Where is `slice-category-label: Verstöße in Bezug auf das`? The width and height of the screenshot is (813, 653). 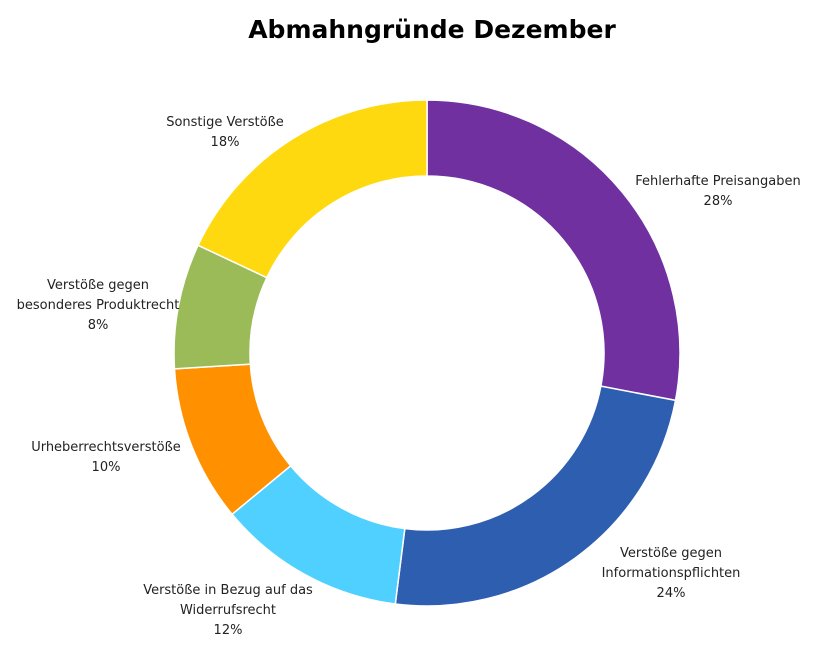
slice-category-label: Verstöße in Bezug auf das is located at coordinates (228, 590).